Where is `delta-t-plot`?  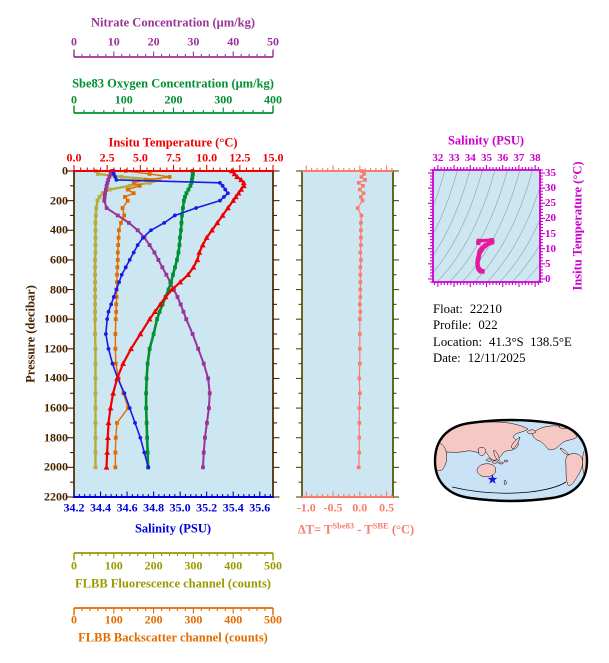 delta-t-plot is located at coordinates (347, 331).